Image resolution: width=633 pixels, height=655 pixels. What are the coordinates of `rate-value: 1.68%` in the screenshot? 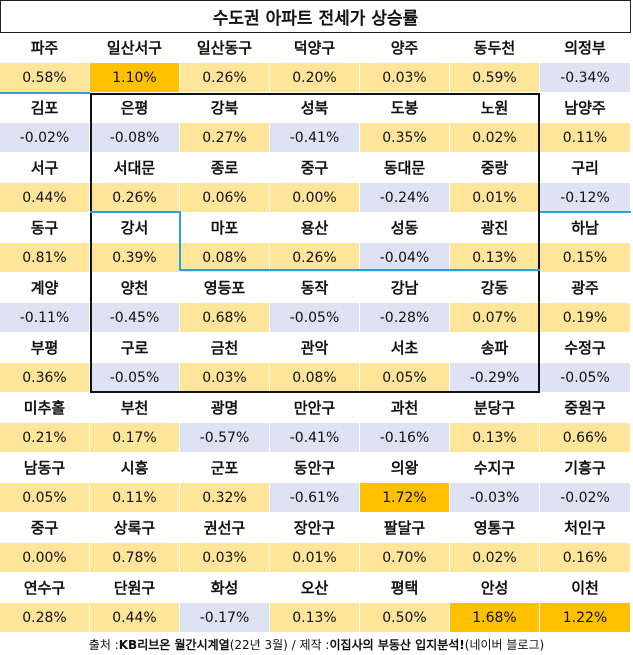 It's located at (495, 618).